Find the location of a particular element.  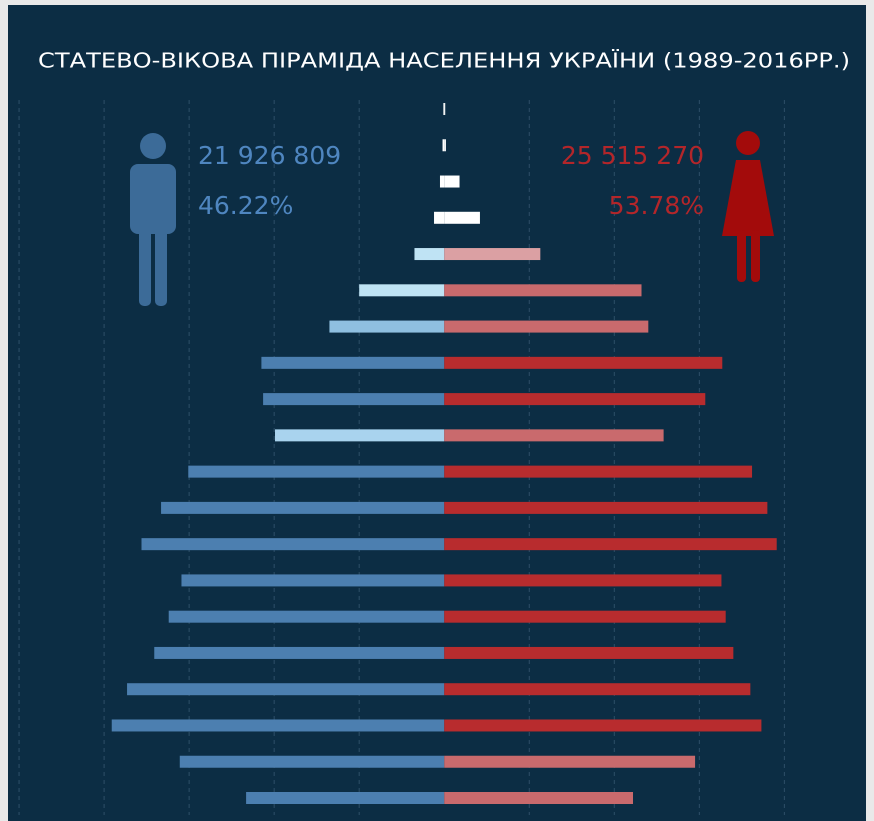

female-icon is located at coordinates (748, 206).